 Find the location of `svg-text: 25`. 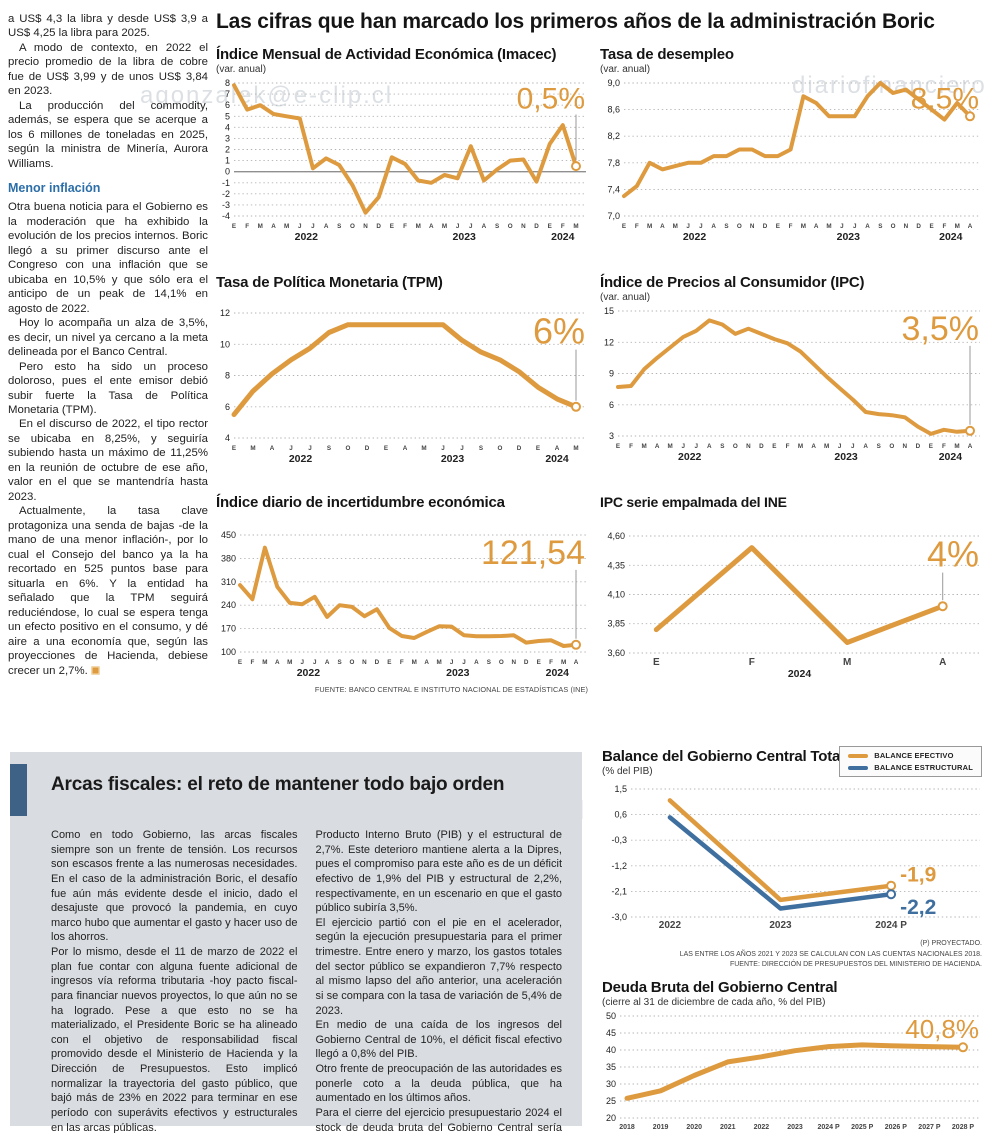

svg-text: 25 is located at coordinates (611, 1101).